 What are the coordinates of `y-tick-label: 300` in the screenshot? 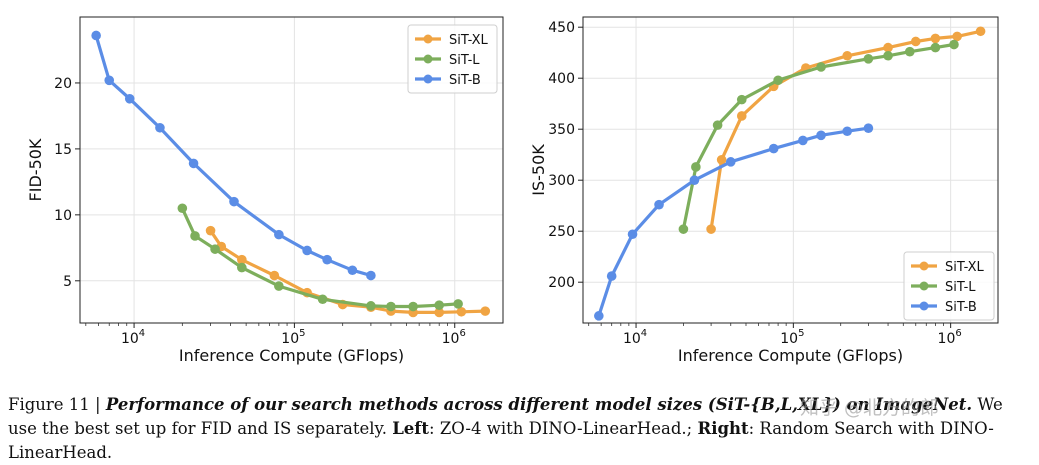 It's located at (561, 181).